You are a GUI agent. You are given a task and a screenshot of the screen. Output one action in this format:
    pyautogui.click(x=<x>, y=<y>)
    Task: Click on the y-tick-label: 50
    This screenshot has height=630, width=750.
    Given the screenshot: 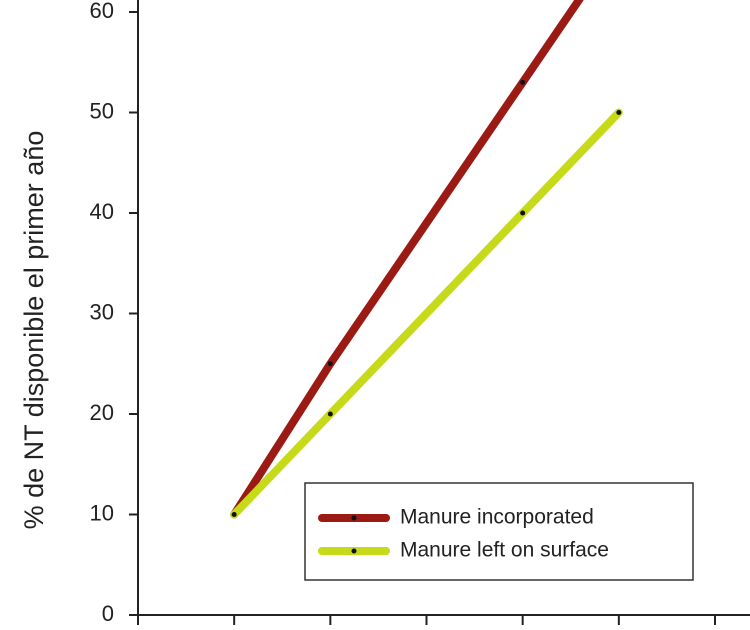 What is the action you would take?
    pyautogui.click(x=102, y=110)
    